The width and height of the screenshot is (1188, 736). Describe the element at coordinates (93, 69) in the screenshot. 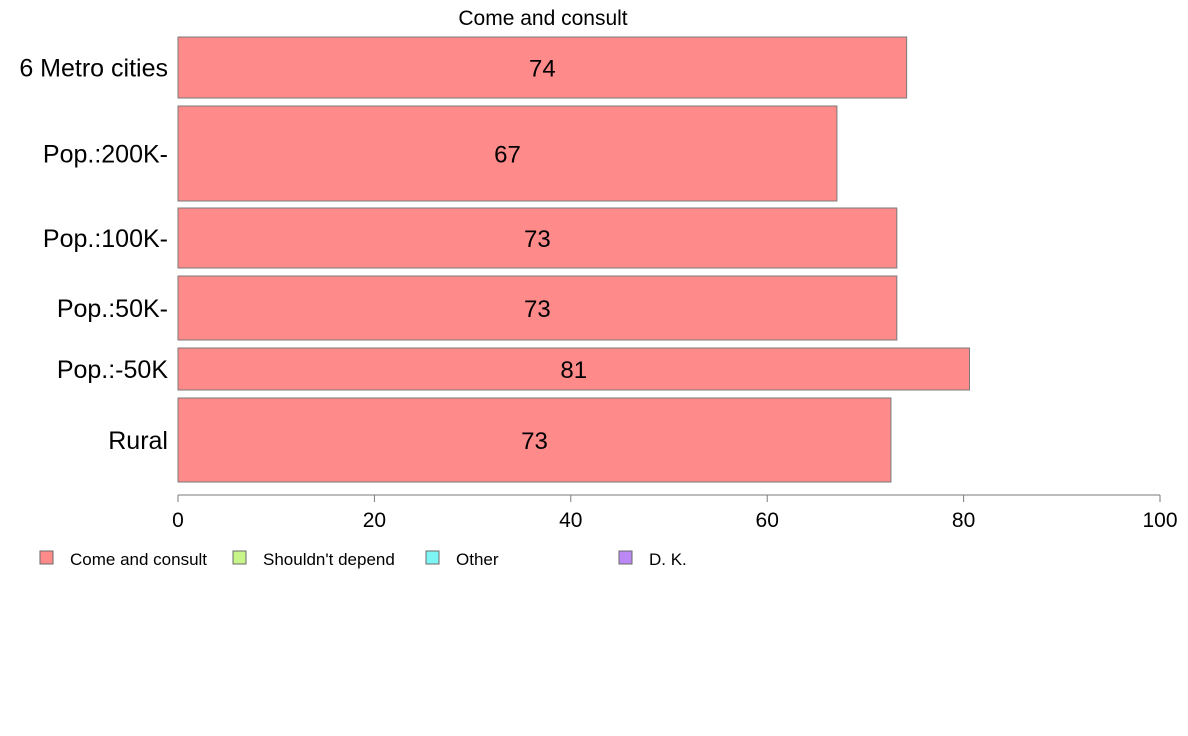

I see `category-label-0: 6 Metro cities` at that location.